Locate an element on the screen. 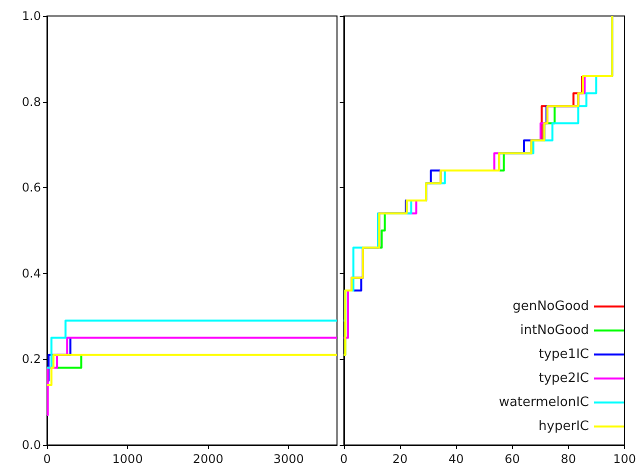 This screenshot has width=639, height=474. y-tick-label: 0.0 is located at coordinates (31, 445).